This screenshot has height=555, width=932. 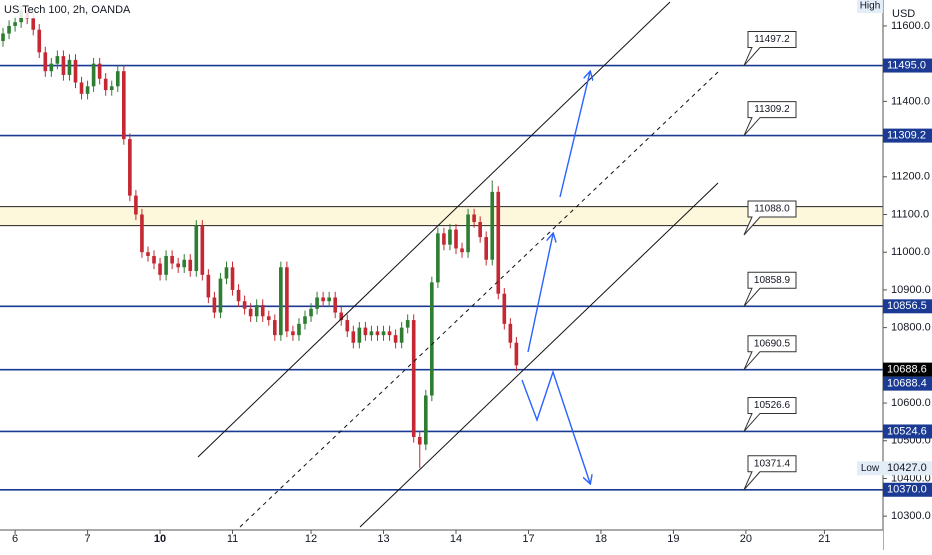 What do you see at coordinates (910, 26) in the screenshot?
I see `y-tick-label: 11600.0` at bounding box center [910, 26].